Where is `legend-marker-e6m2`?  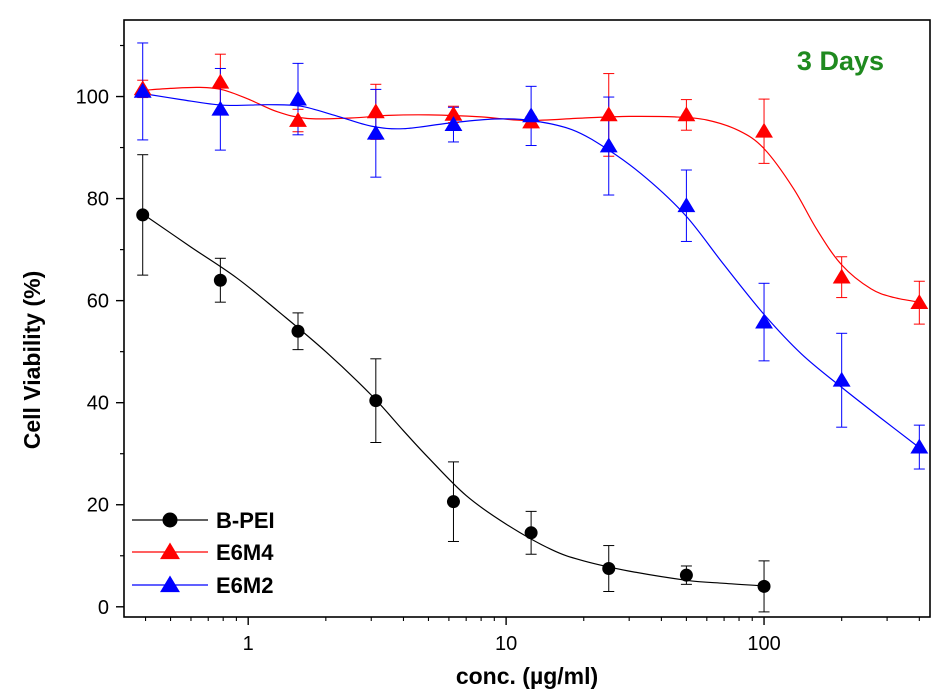 legend-marker-e6m2 is located at coordinates (170, 584).